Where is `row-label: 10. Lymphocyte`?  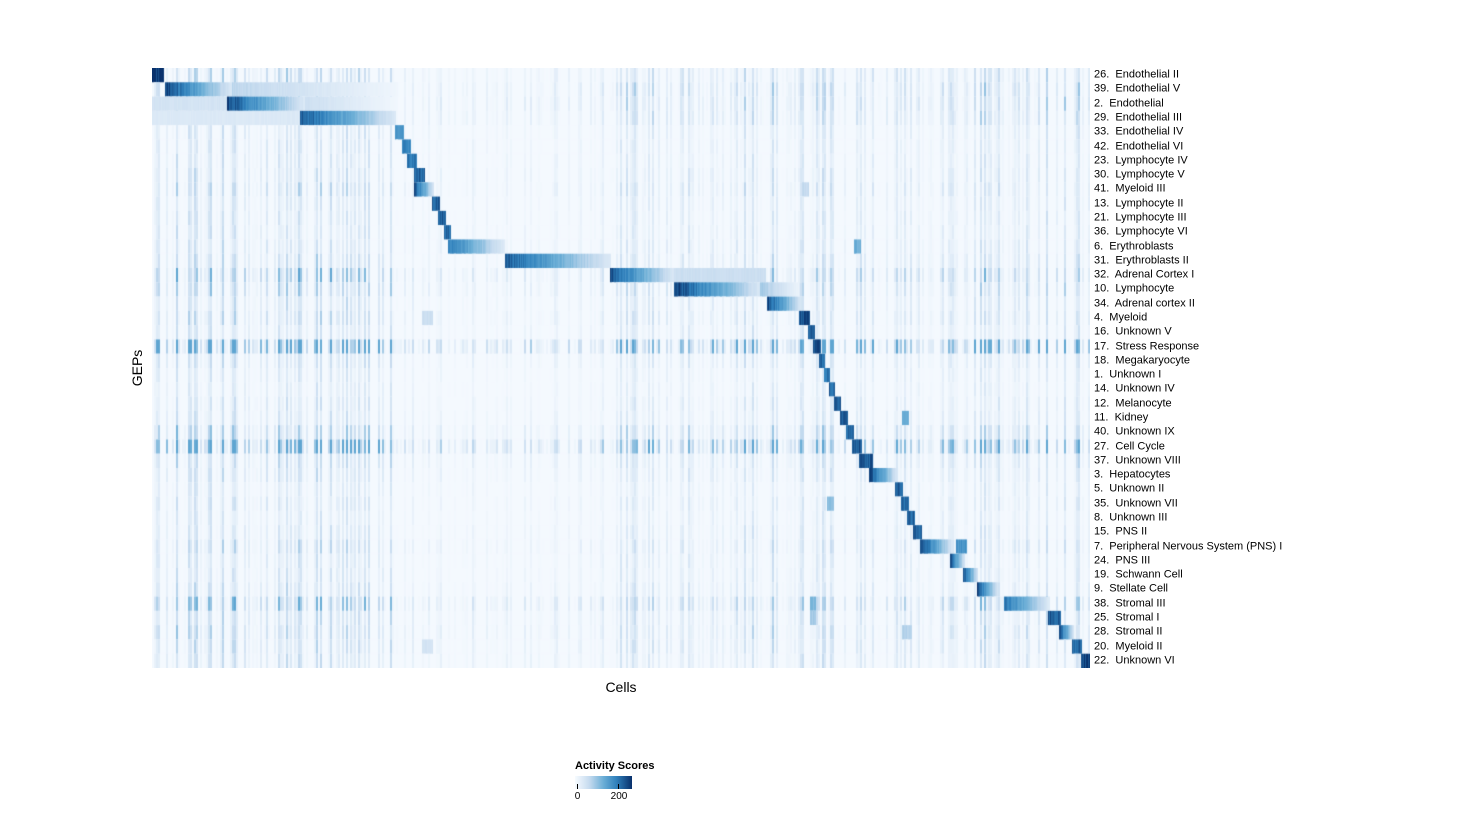
row-label: 10. Lymphocyte is located at coordinates (1134, 288).